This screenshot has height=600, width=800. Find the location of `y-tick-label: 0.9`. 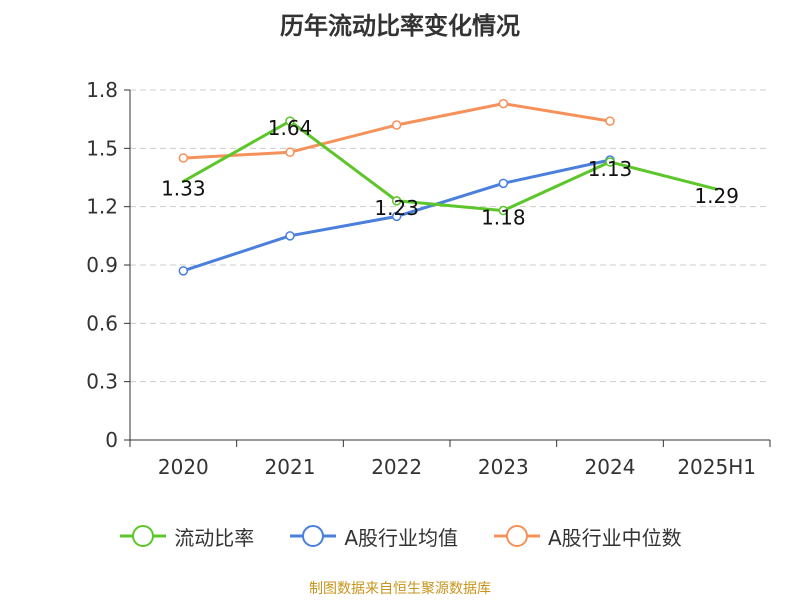

y-tick-label: 0.9 is located at coordinates (102, 265).